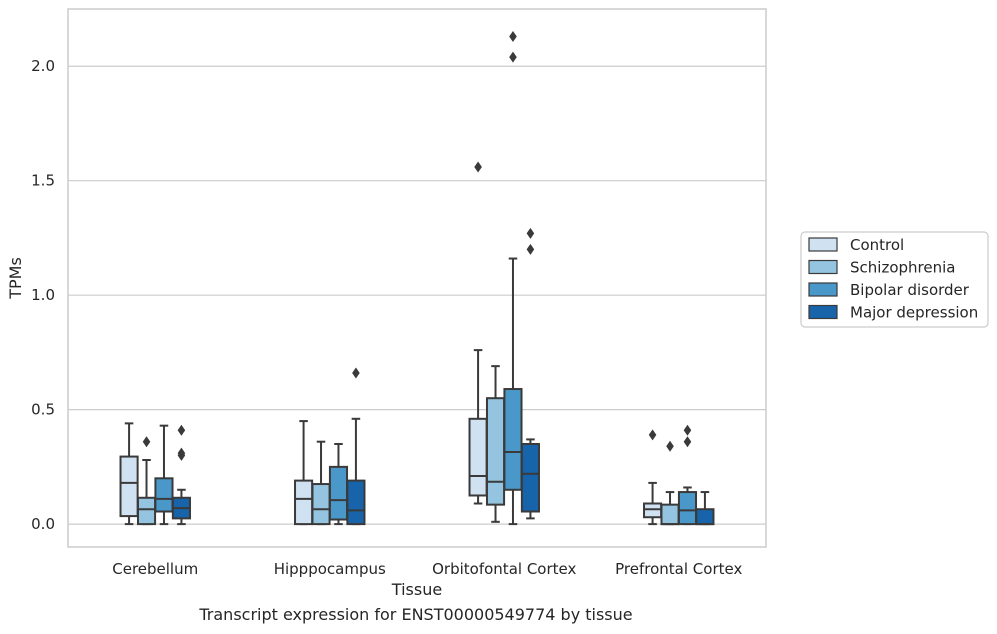 The height and width of the screenshot is (634, 997). Describe the element at coordinates (910, 290) in the screenshot. I see `legend-label: Bipolar disorder` at that location.